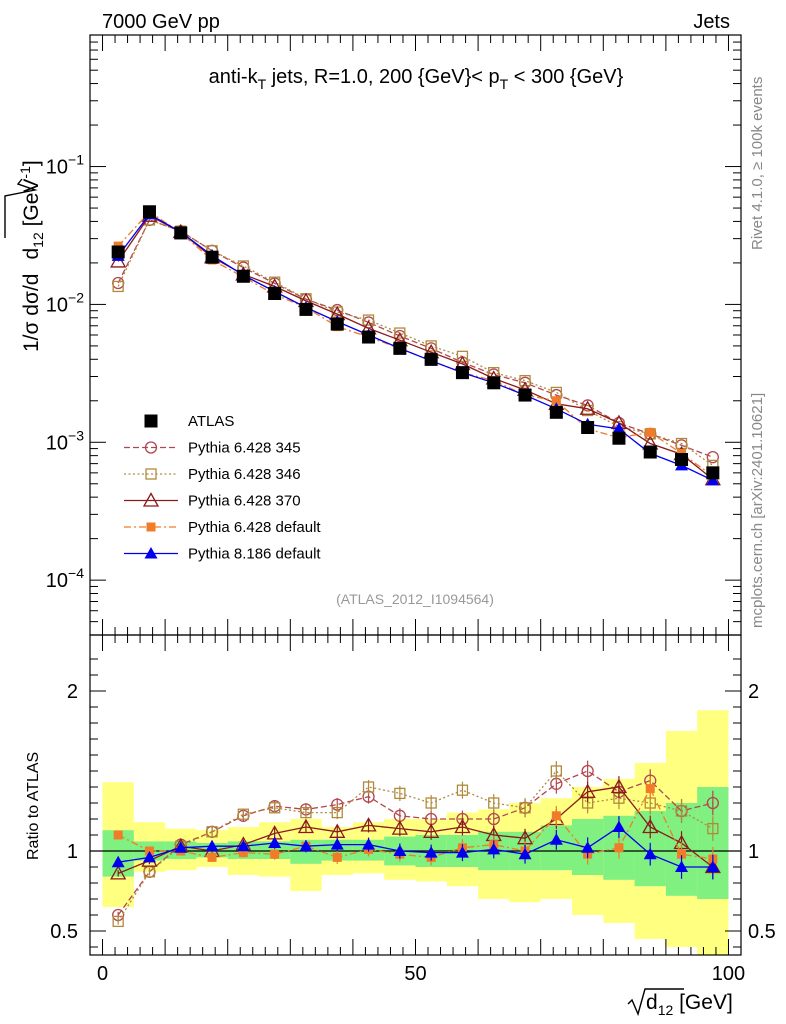 Image resolution: width=786 pixels, height=1024 pixels. Describe the element at coordinates (415, 823) in the screenshot. I see `ratio-line-p6def` at that location.